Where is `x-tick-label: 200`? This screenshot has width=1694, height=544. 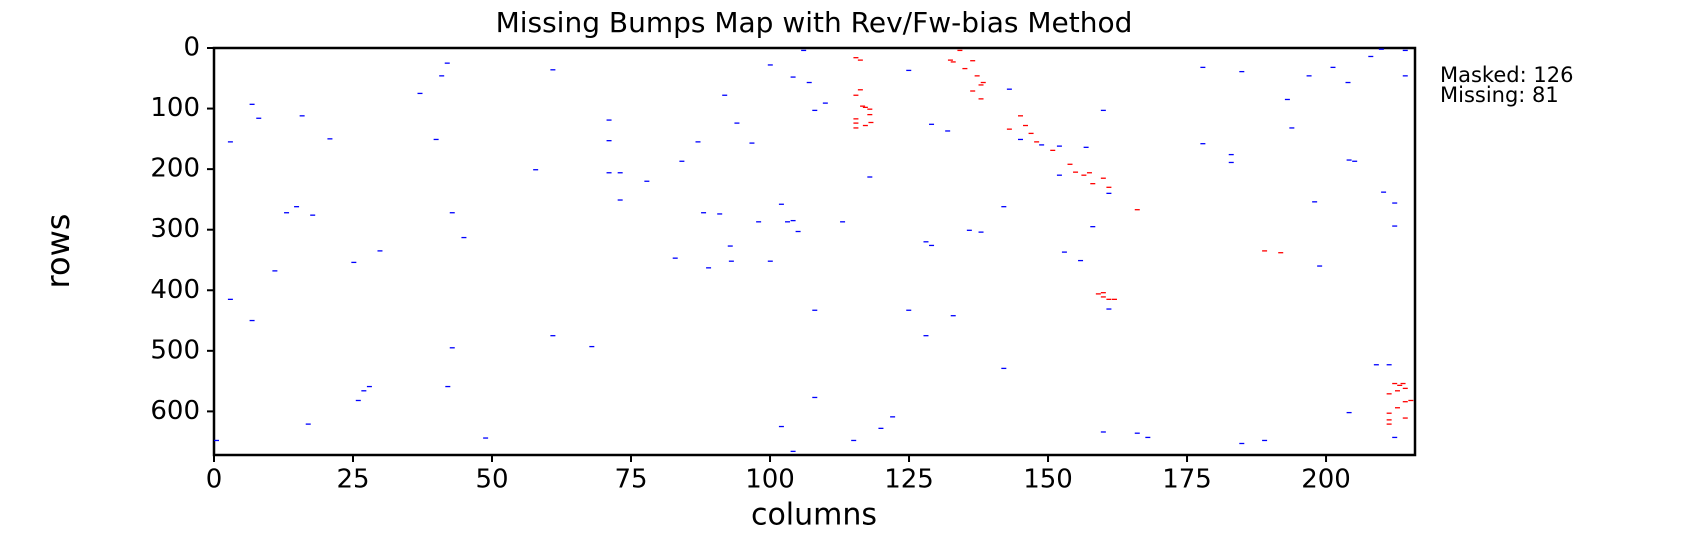 x-tick-label: 200 is located at coordinates (1326, 480).